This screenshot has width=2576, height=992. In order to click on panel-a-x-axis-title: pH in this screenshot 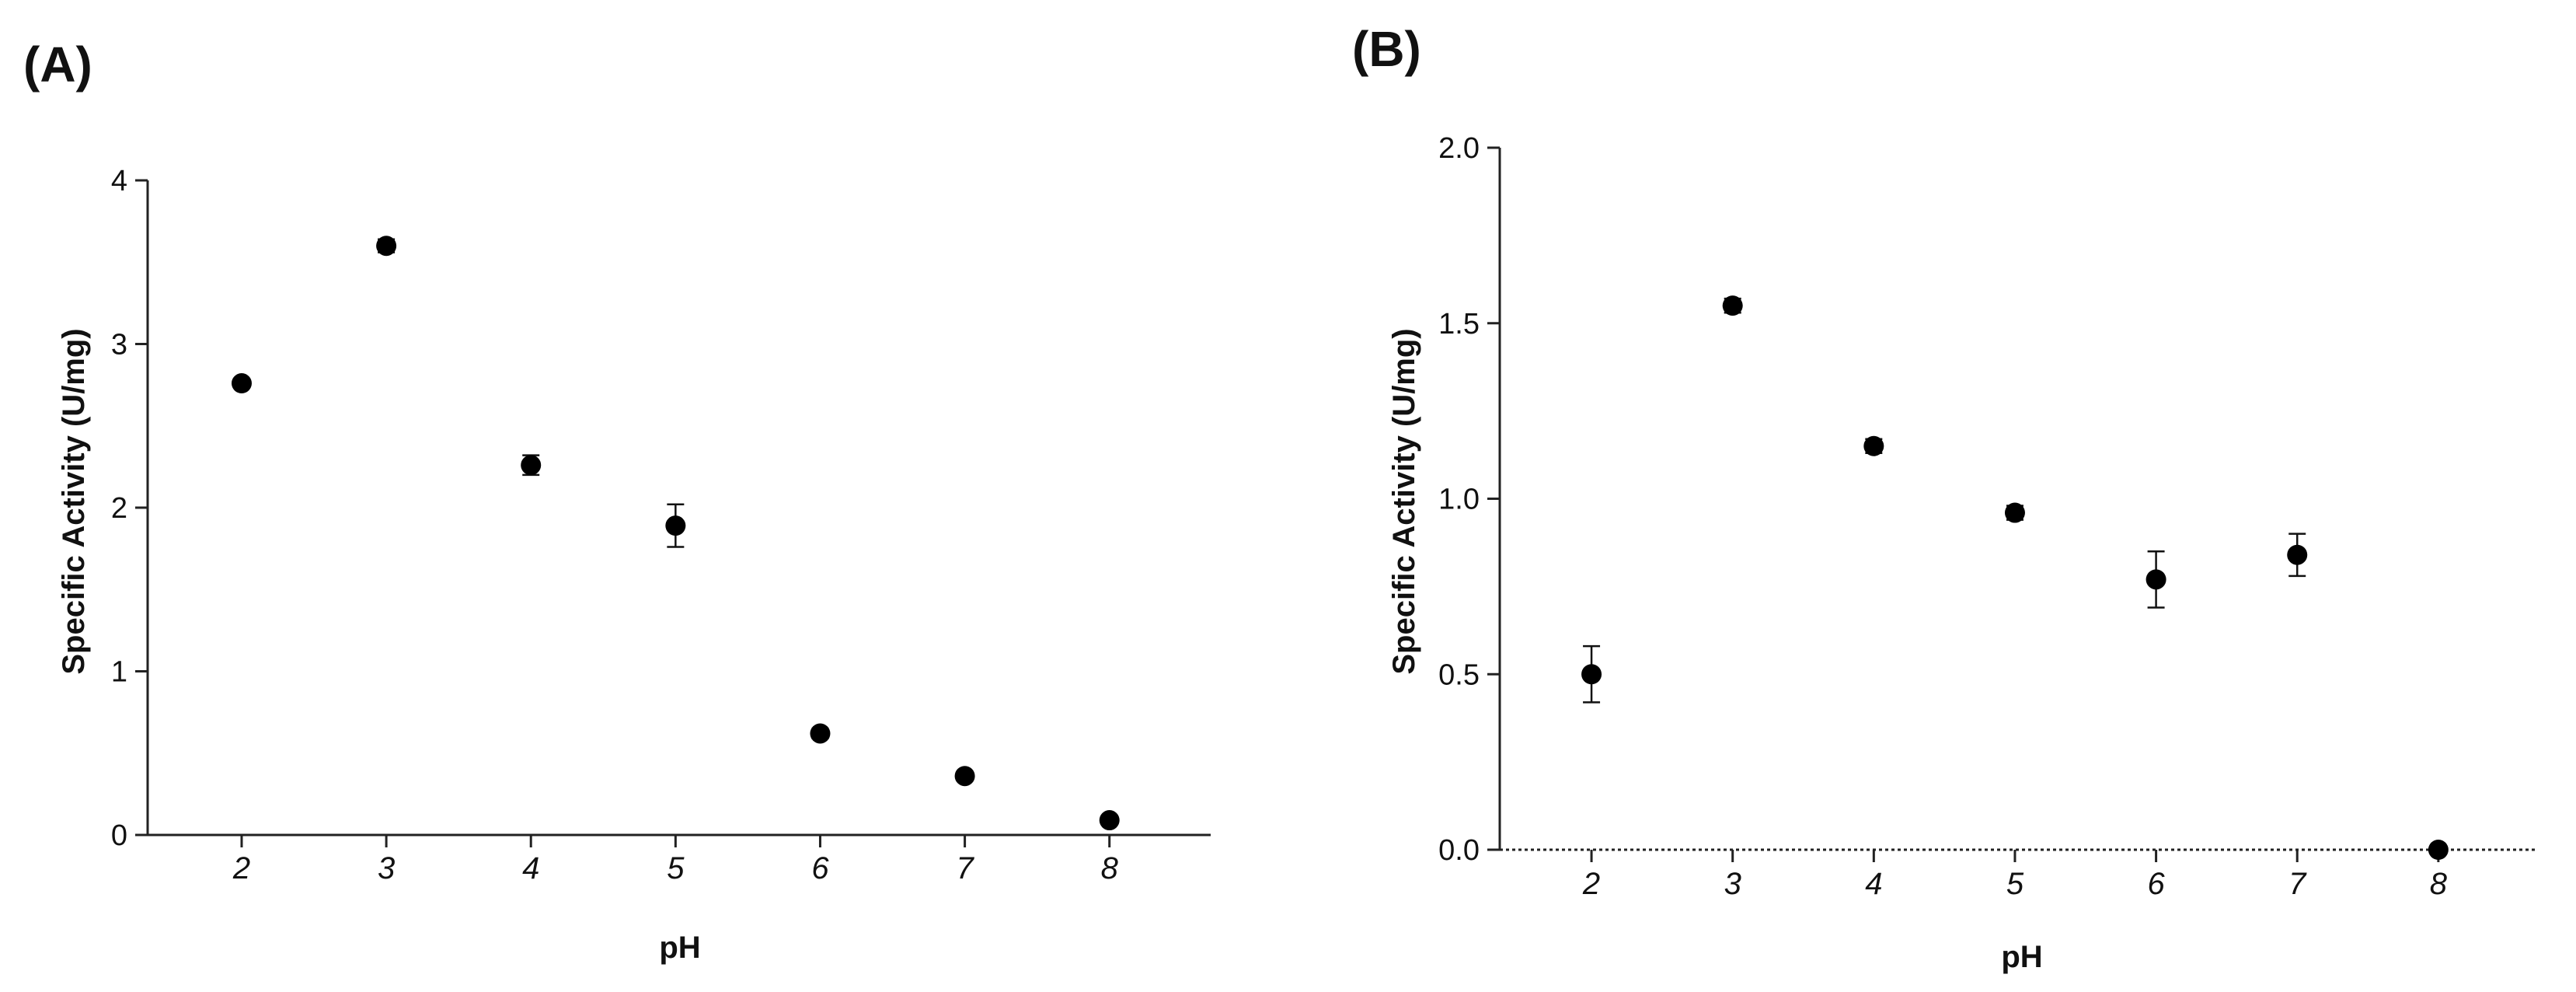, I will do `click(679, 948)`.